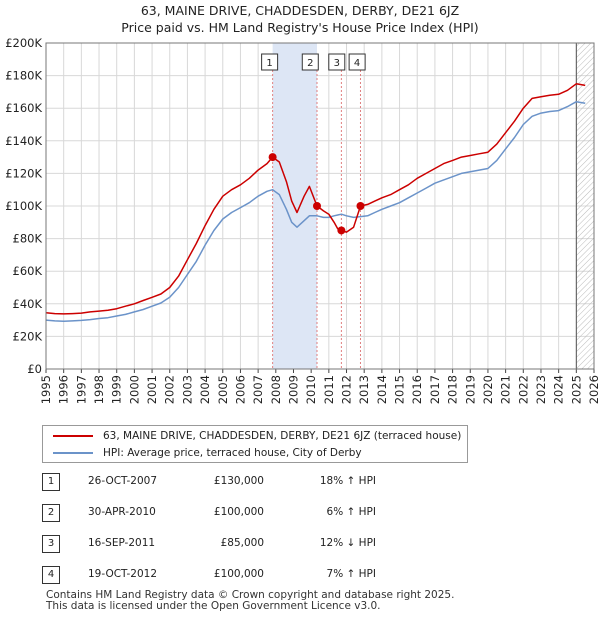 The height and width of the screenshot is (620, 600). I want to click on x-tick-label: 2022, so click(523, 389).